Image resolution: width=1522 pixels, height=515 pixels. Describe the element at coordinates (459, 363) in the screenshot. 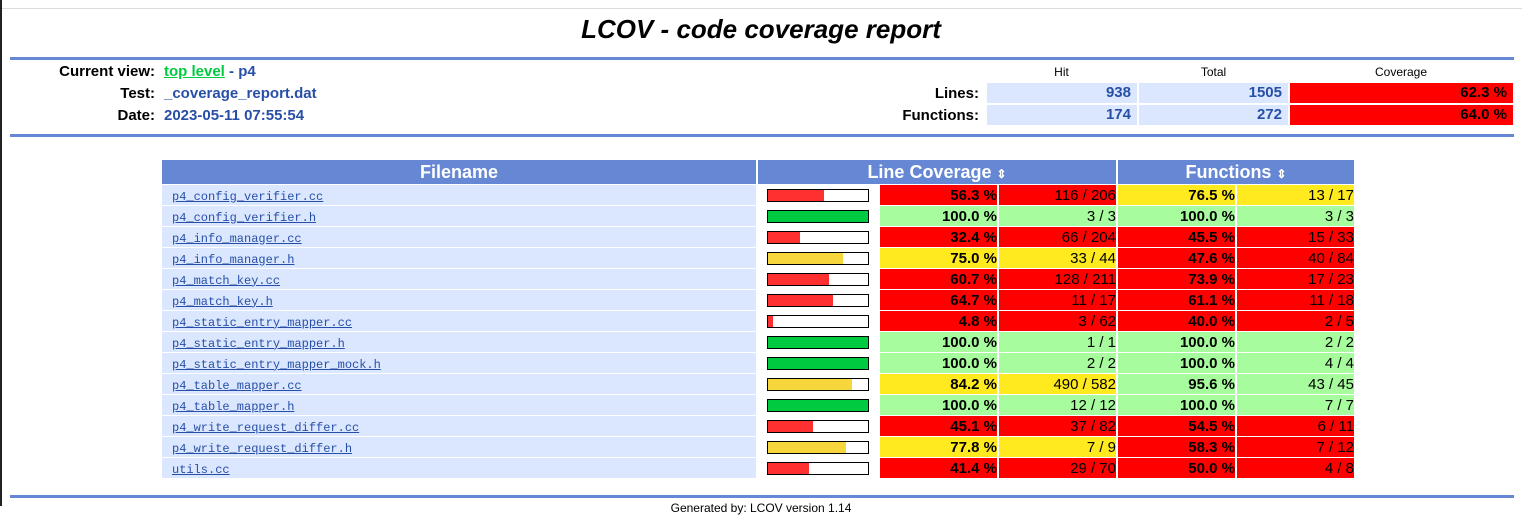

I see `file-name-cell: p4_static_entry_mapper_mock.h` at that location.